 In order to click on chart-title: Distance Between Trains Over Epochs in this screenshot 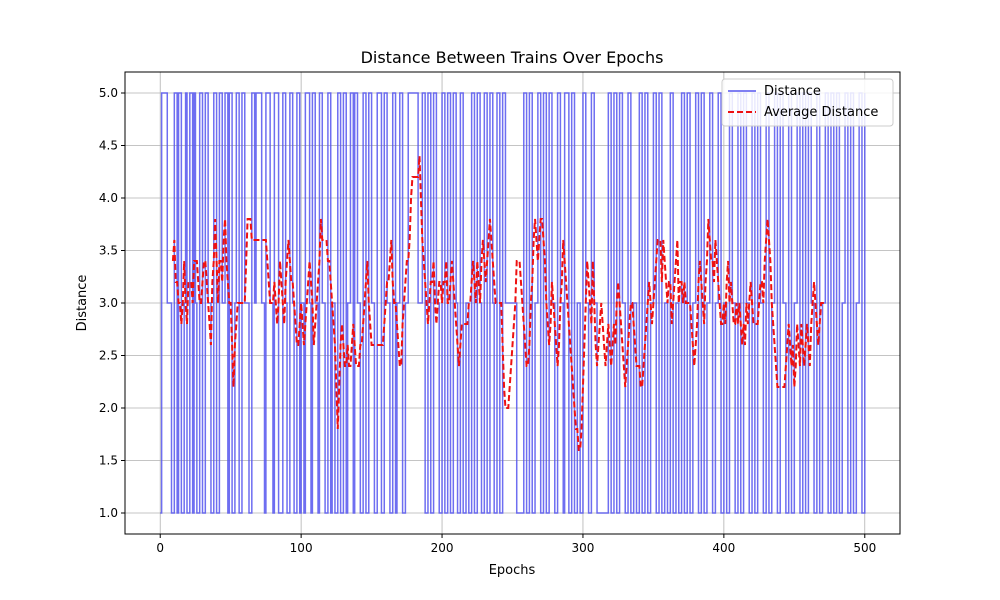, I will do `click(512, 57)`.